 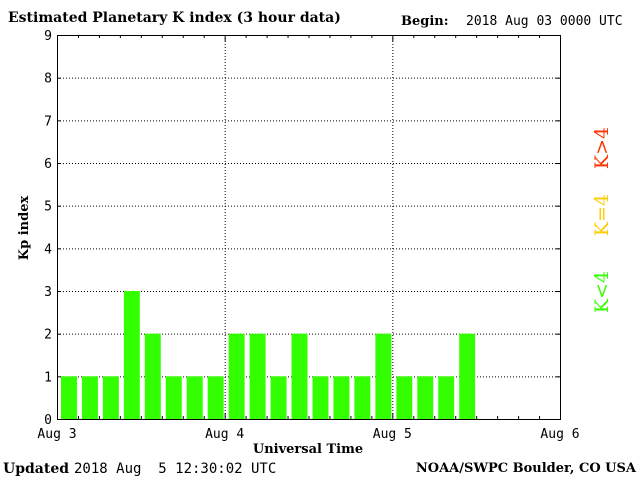 I want to click on y-tick-label: 9, so click(x=48, y=36).